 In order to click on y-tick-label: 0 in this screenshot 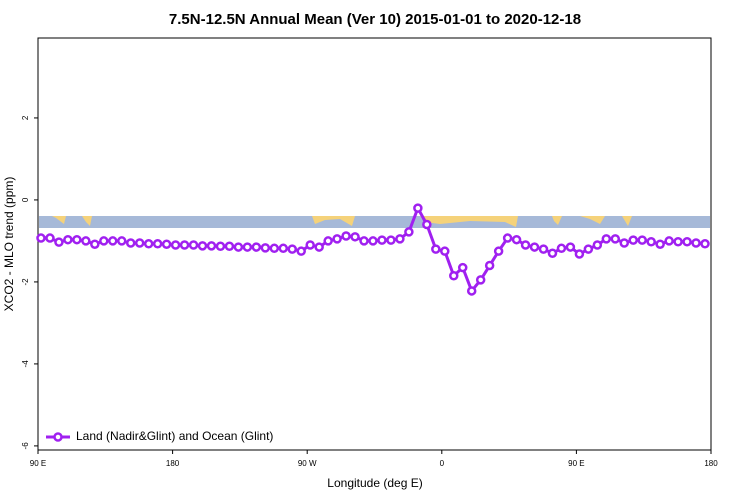, I will do `click(25, 199)`.